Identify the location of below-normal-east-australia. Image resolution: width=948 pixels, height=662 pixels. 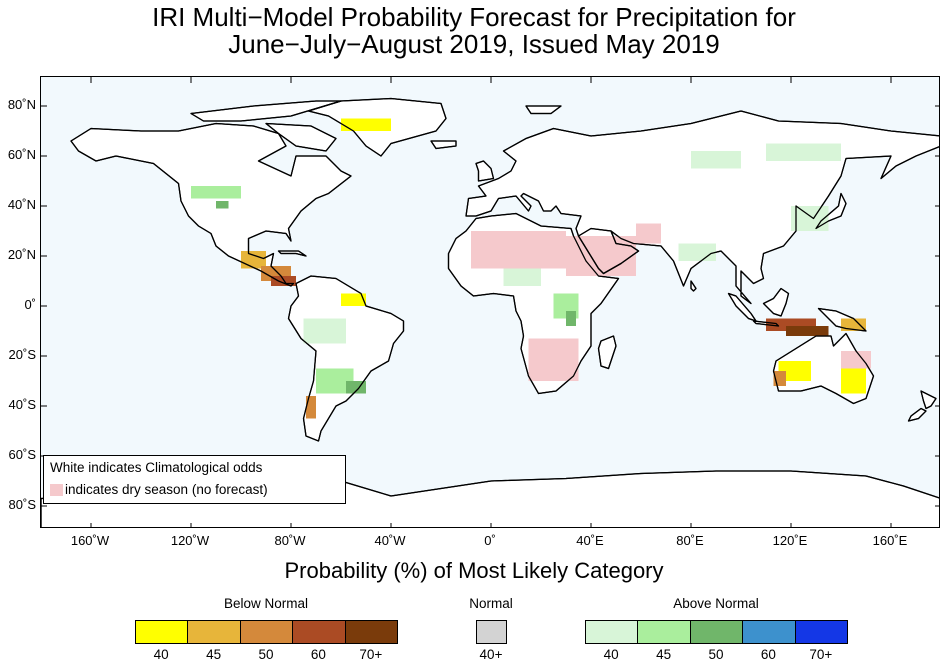
(853, 381).